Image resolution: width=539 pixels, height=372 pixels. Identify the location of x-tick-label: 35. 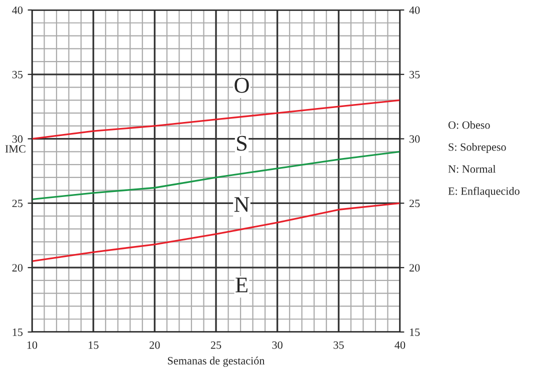
(339, 345).